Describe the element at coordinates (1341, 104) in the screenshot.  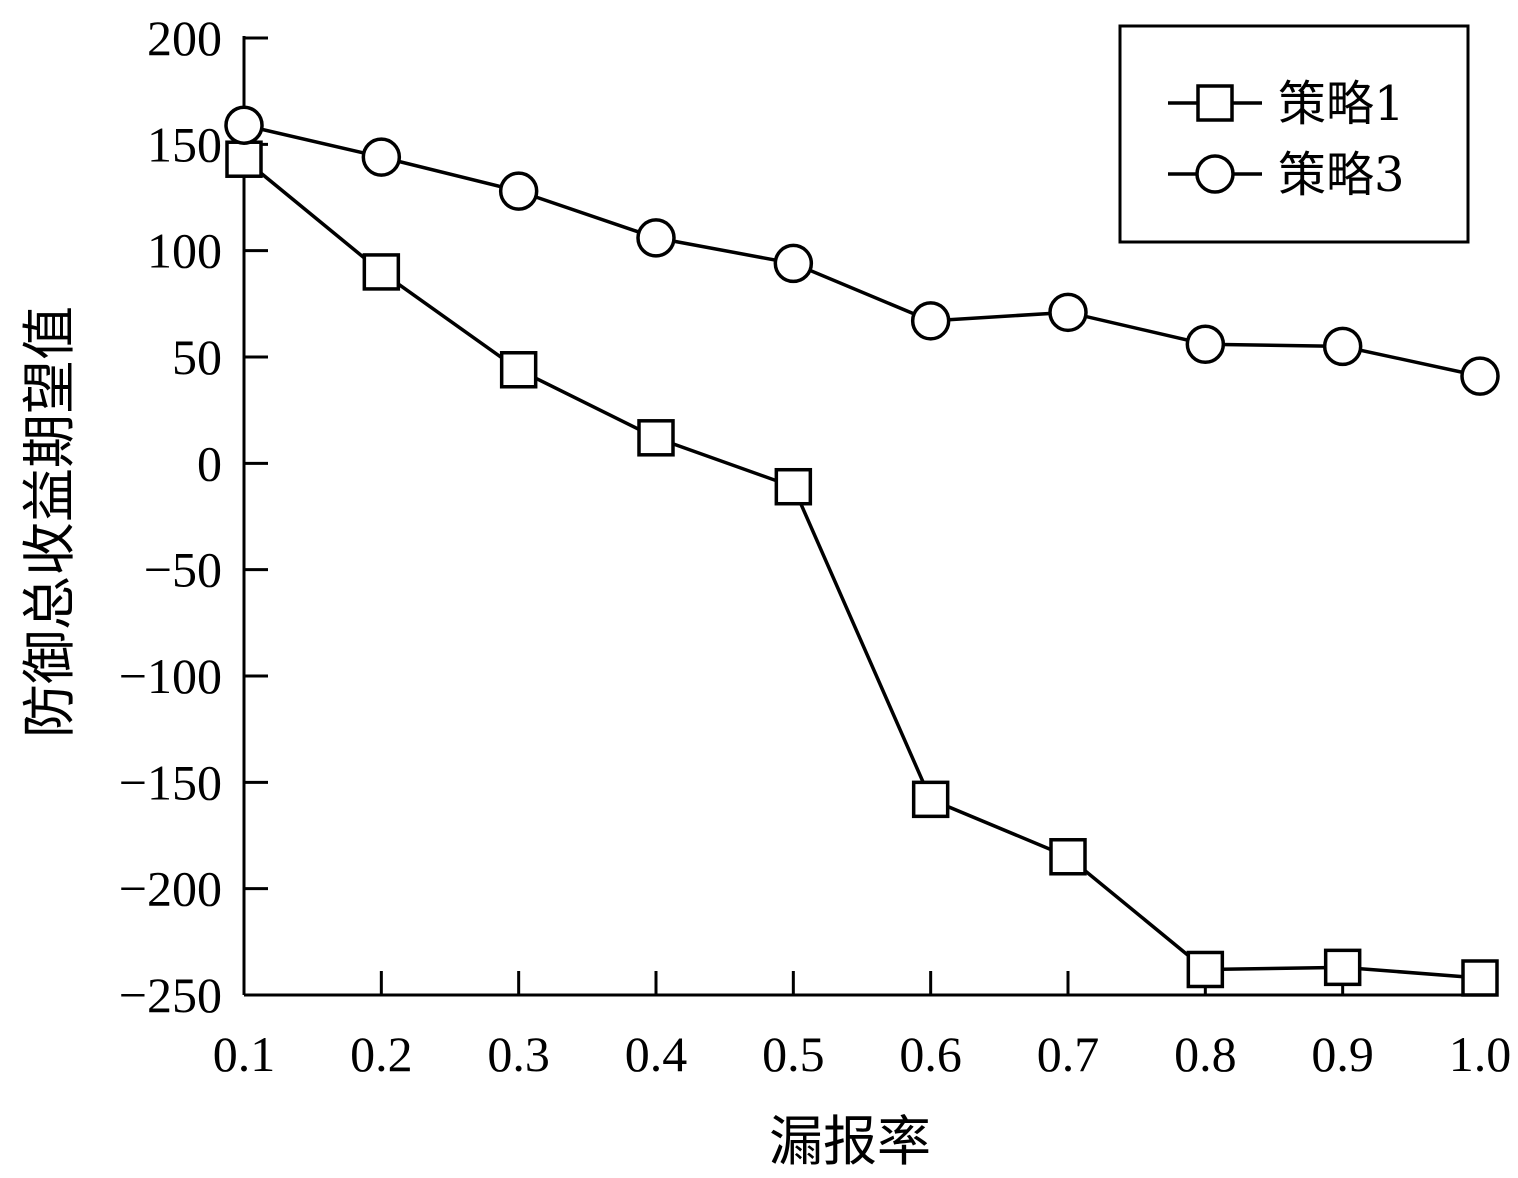
I see `legend-label-series-1: 策略1` at that location.